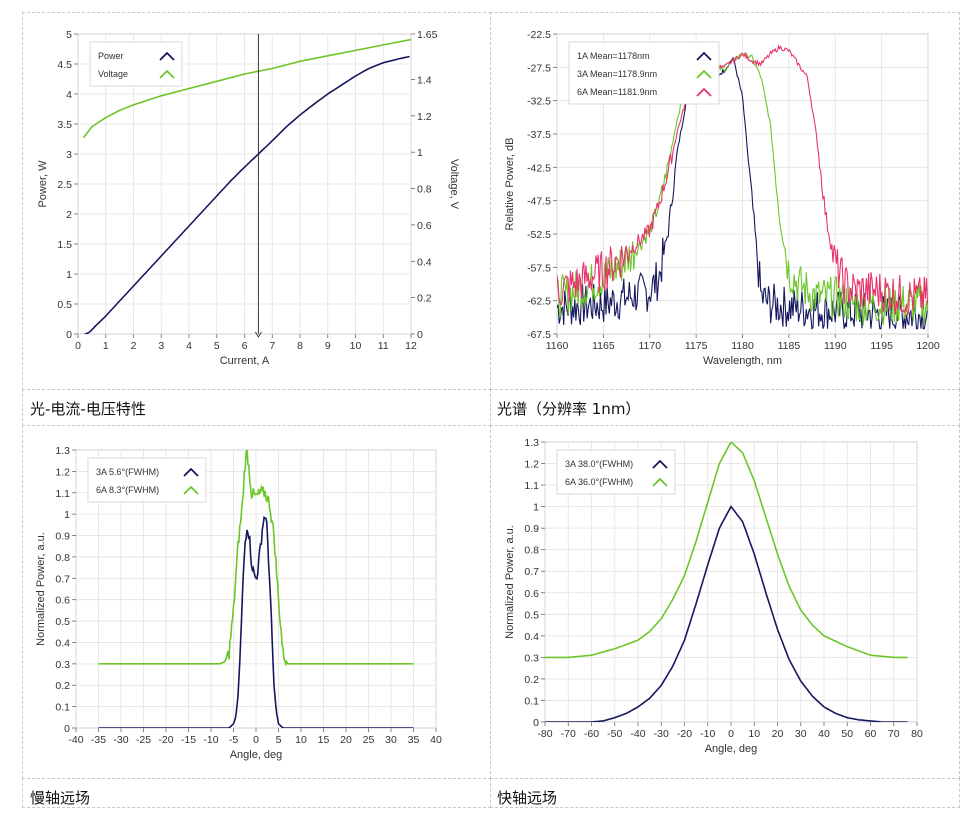 The height and width of the screenshot is (815, 976). I want to click on y-tick-label: 0.3, so click(531, 658).